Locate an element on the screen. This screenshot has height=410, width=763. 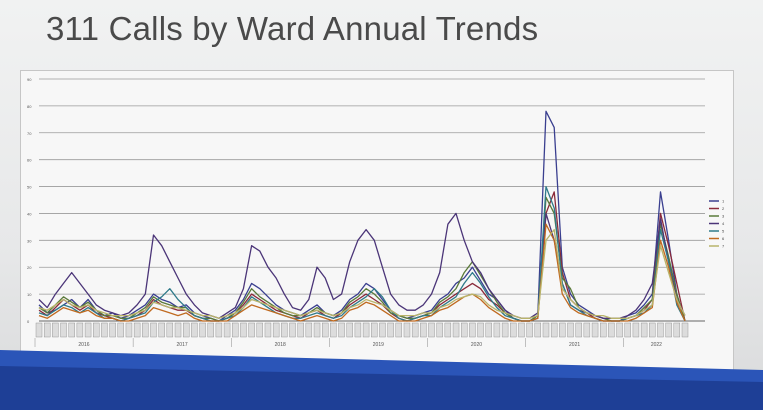
y-tick-label: 40 is located at coordinates (29, 213).